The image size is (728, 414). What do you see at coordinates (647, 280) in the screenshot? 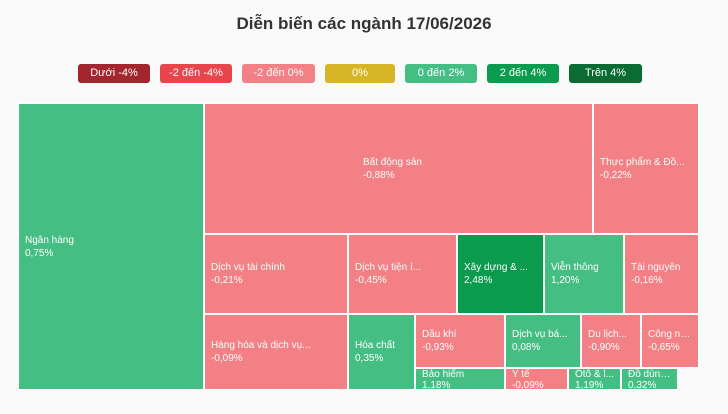
I see `sector-change: -0,16%` at bounding box center [647, 280].